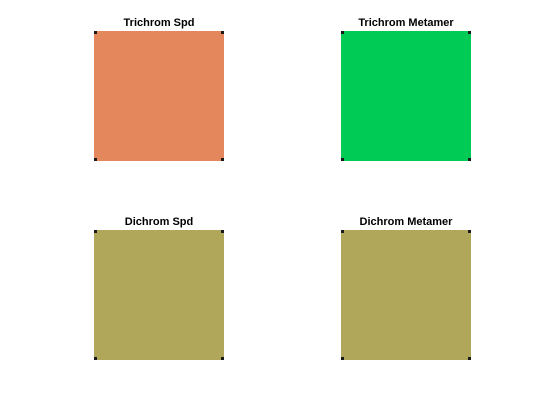  What do you see at coordinates (159, 222) in the screenshot?
I see `panel-title: Dichrom Spd` at bounding box center [159, 222].